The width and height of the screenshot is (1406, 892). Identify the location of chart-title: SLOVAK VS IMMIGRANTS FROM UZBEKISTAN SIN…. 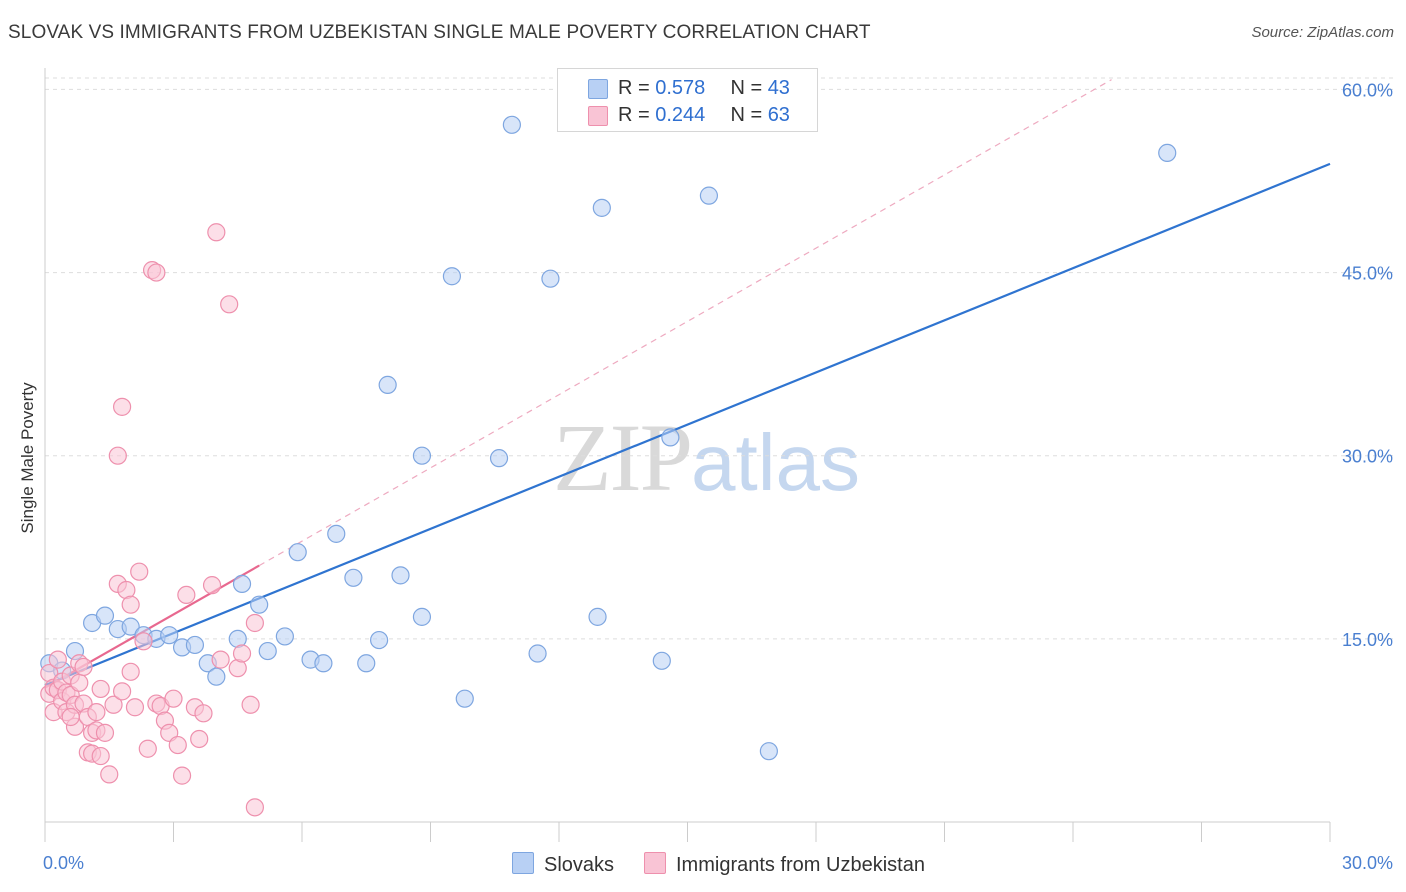
(439, 32).